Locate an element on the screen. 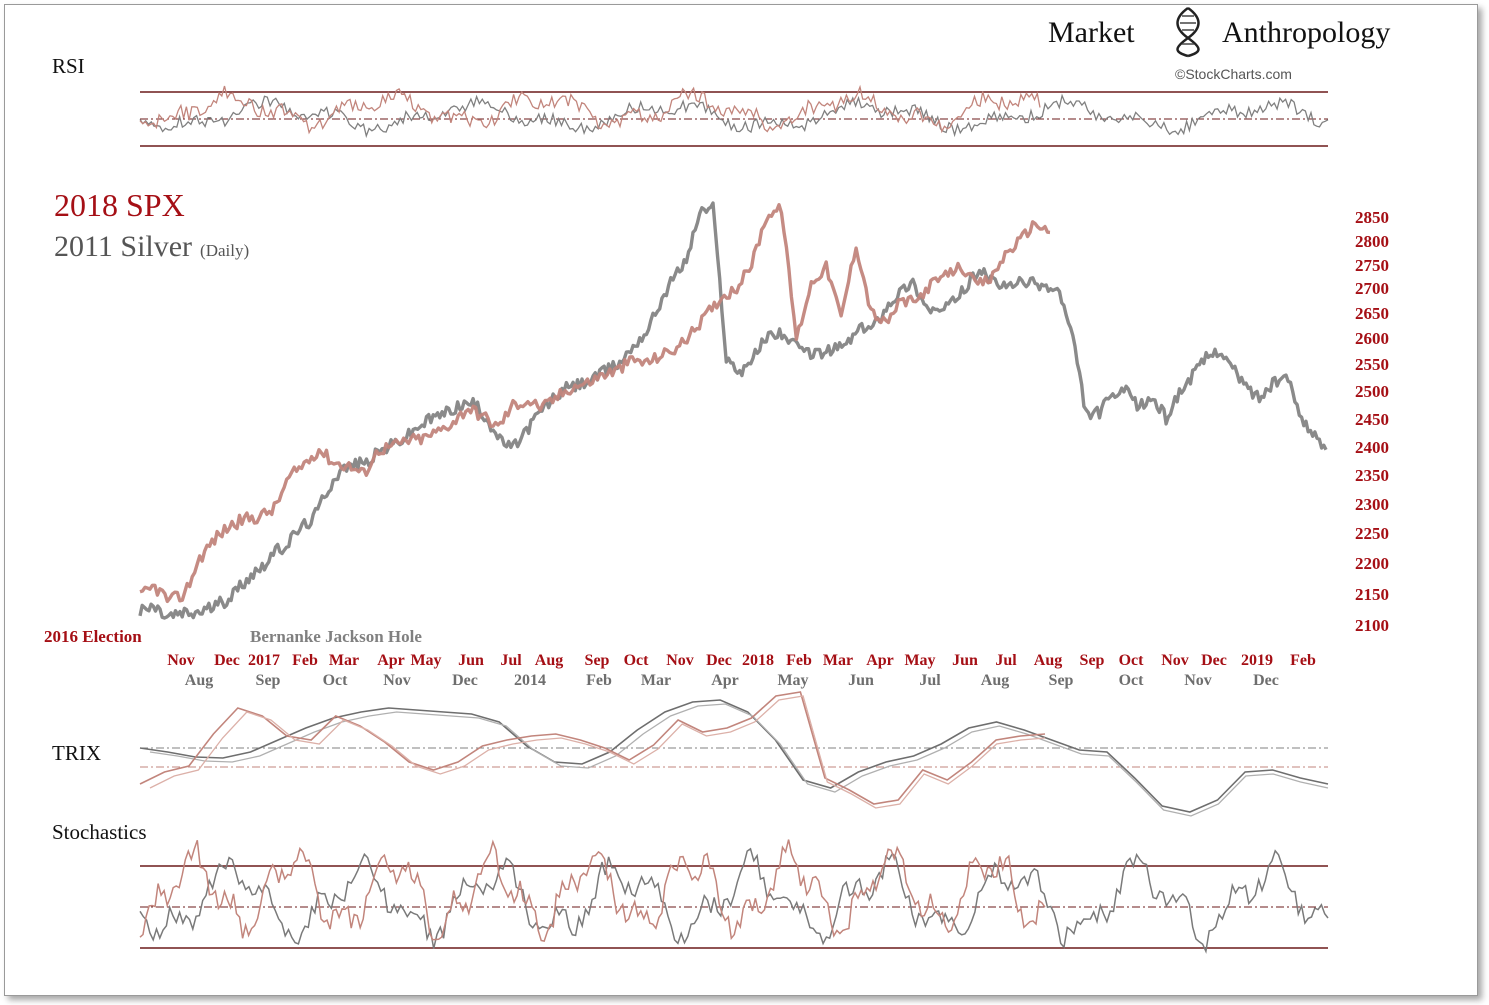 Image resolution: width=1489 pixels, height=1005 pixels. annotation-jackson-hole: Bernanke Jackson Hole is located at coordinates (336, 636).